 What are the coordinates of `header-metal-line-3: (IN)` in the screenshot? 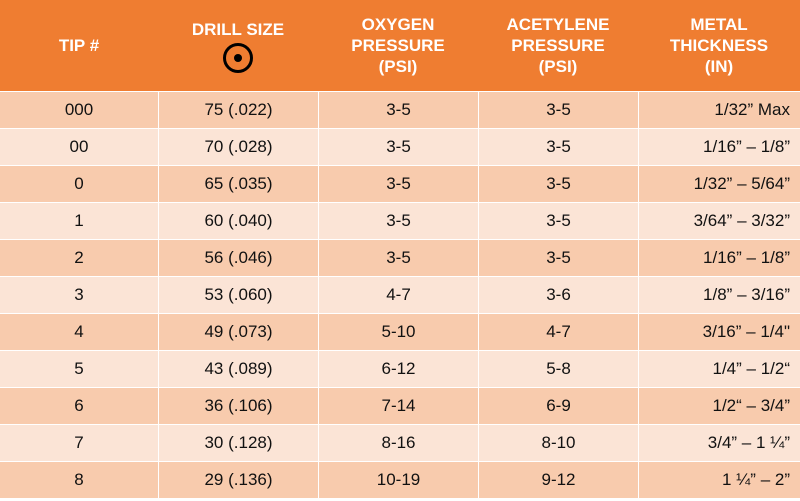 It's located at (719, 66).